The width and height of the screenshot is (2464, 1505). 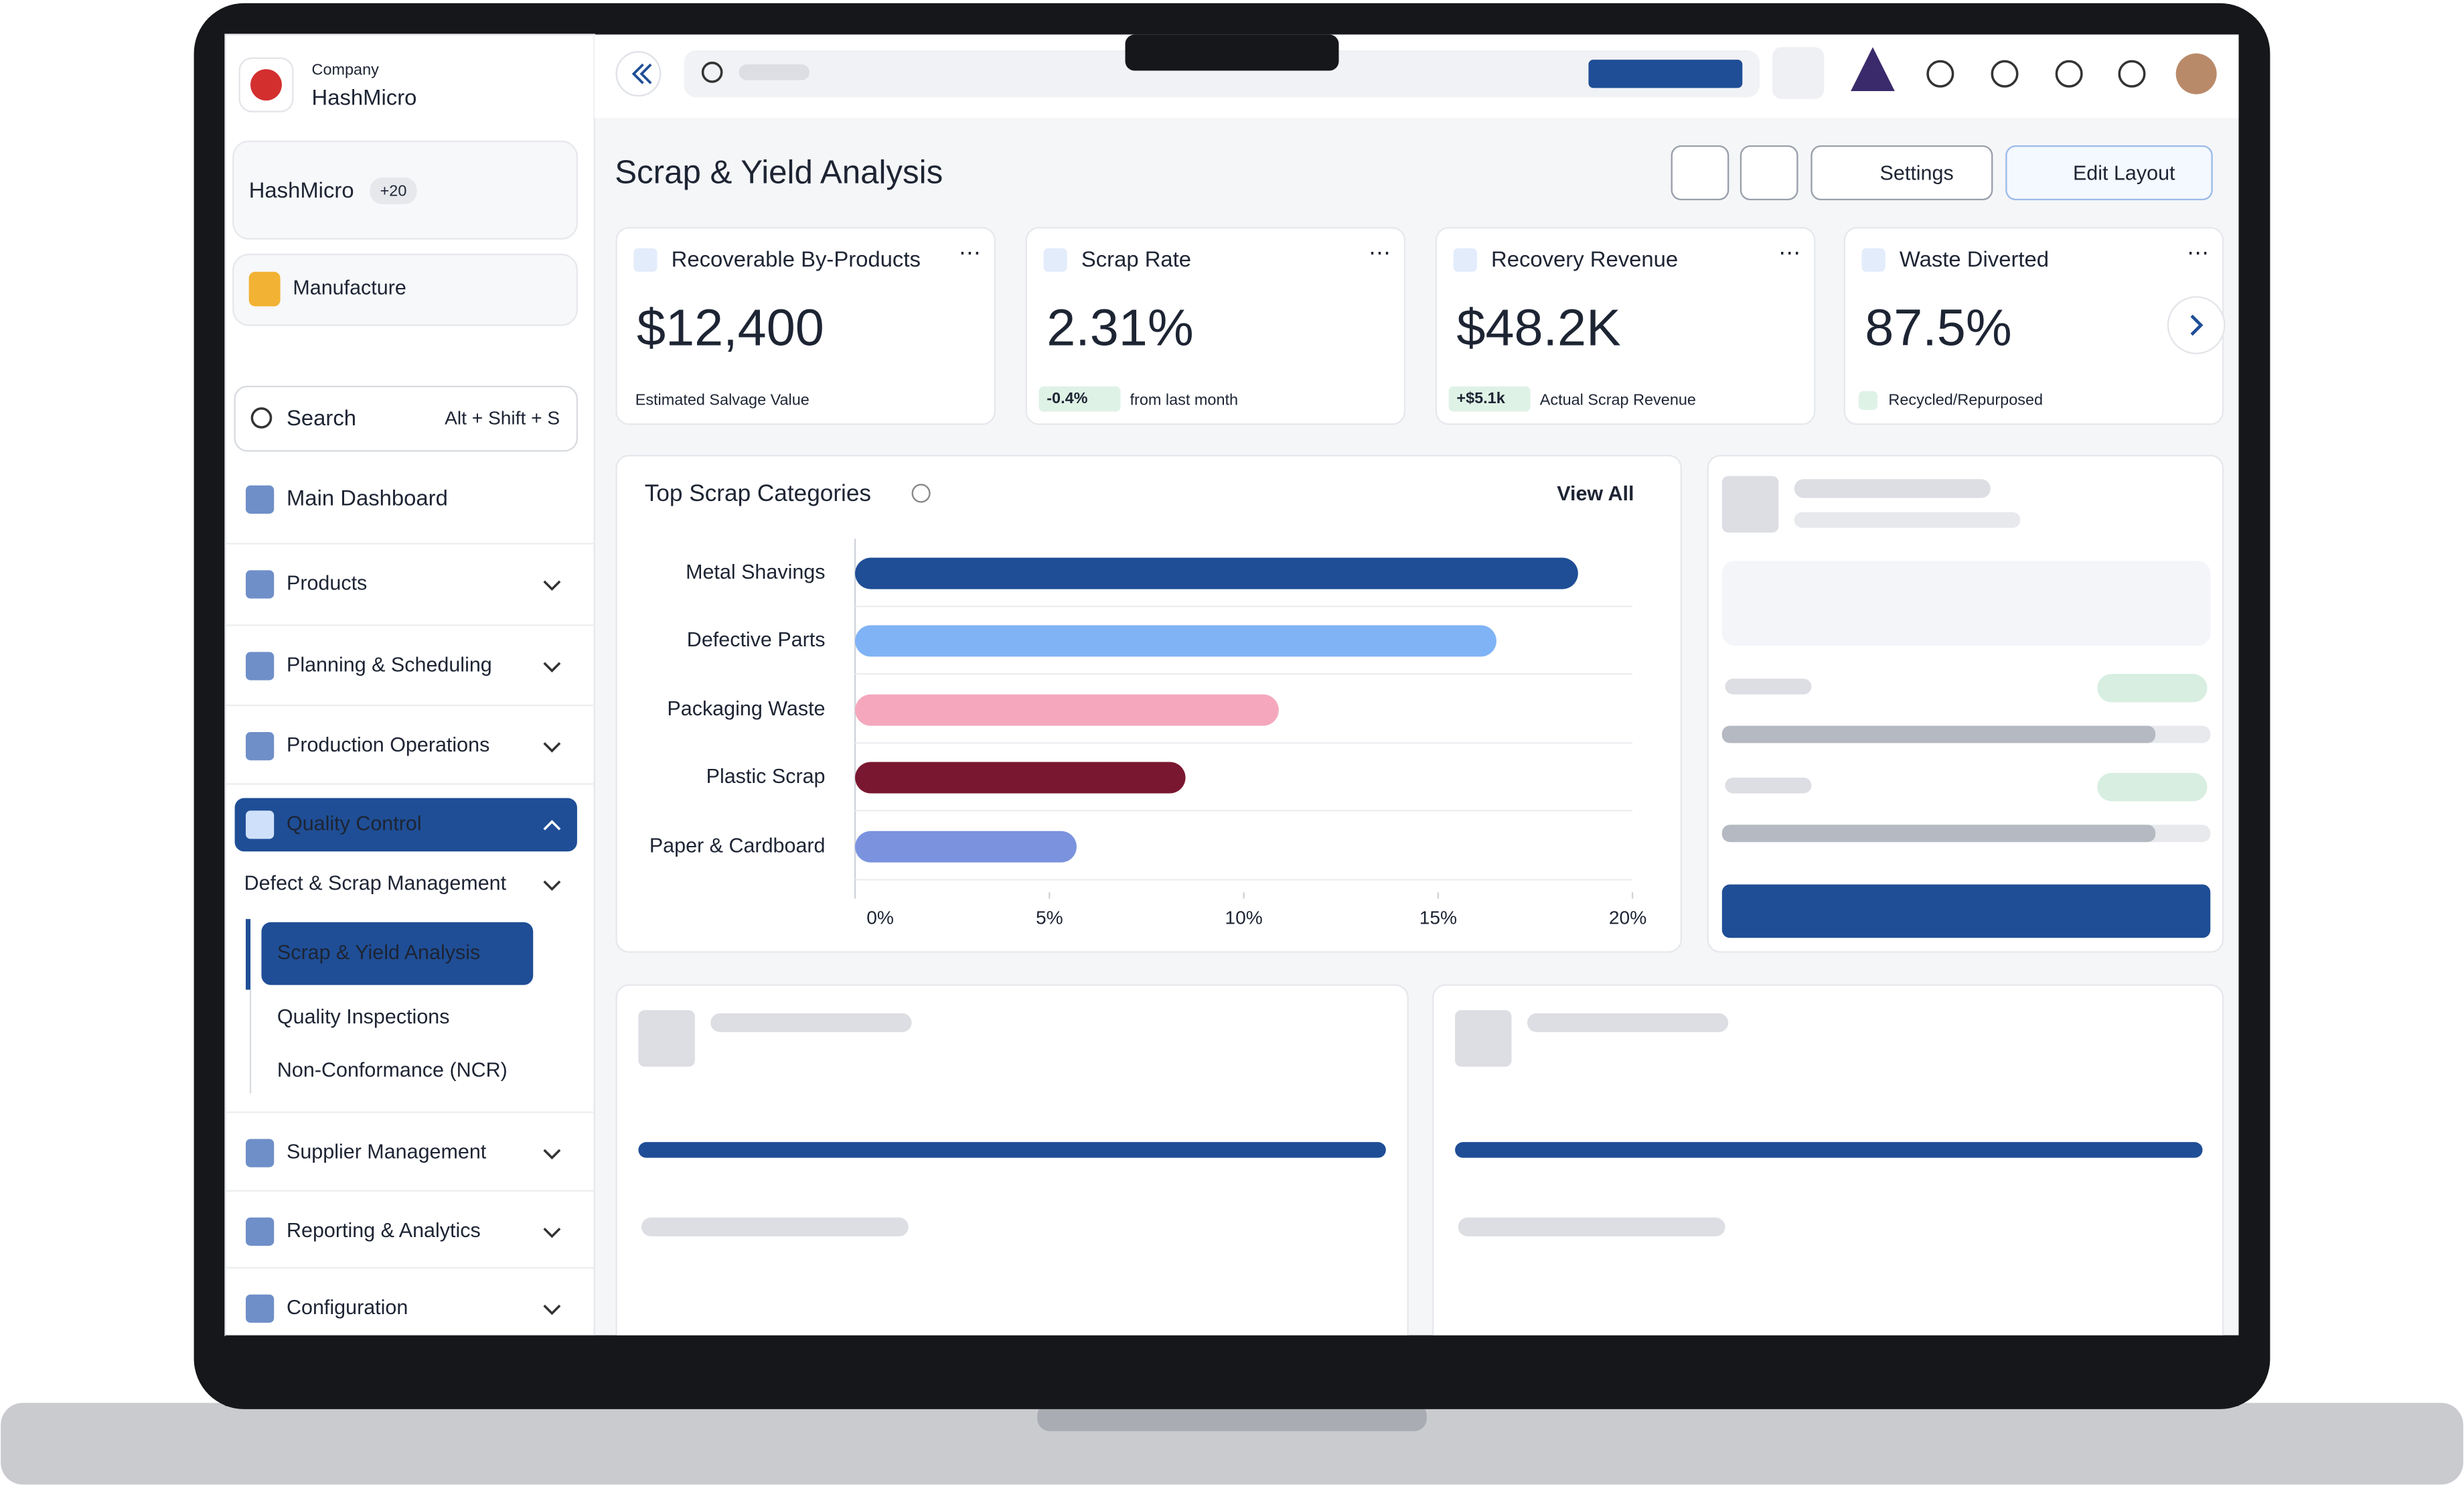 I want to click on submenu-item: Scrap & Yield Analysis, so click(x=379, y=952).